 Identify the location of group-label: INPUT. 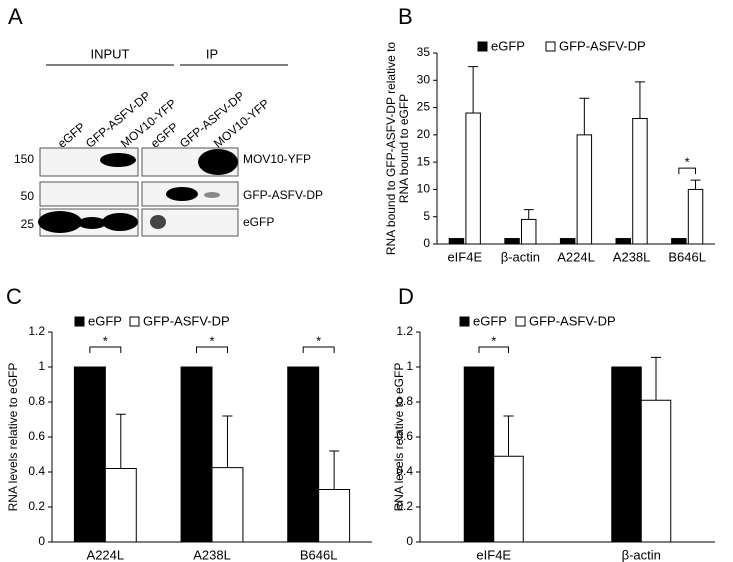
(110, 53).